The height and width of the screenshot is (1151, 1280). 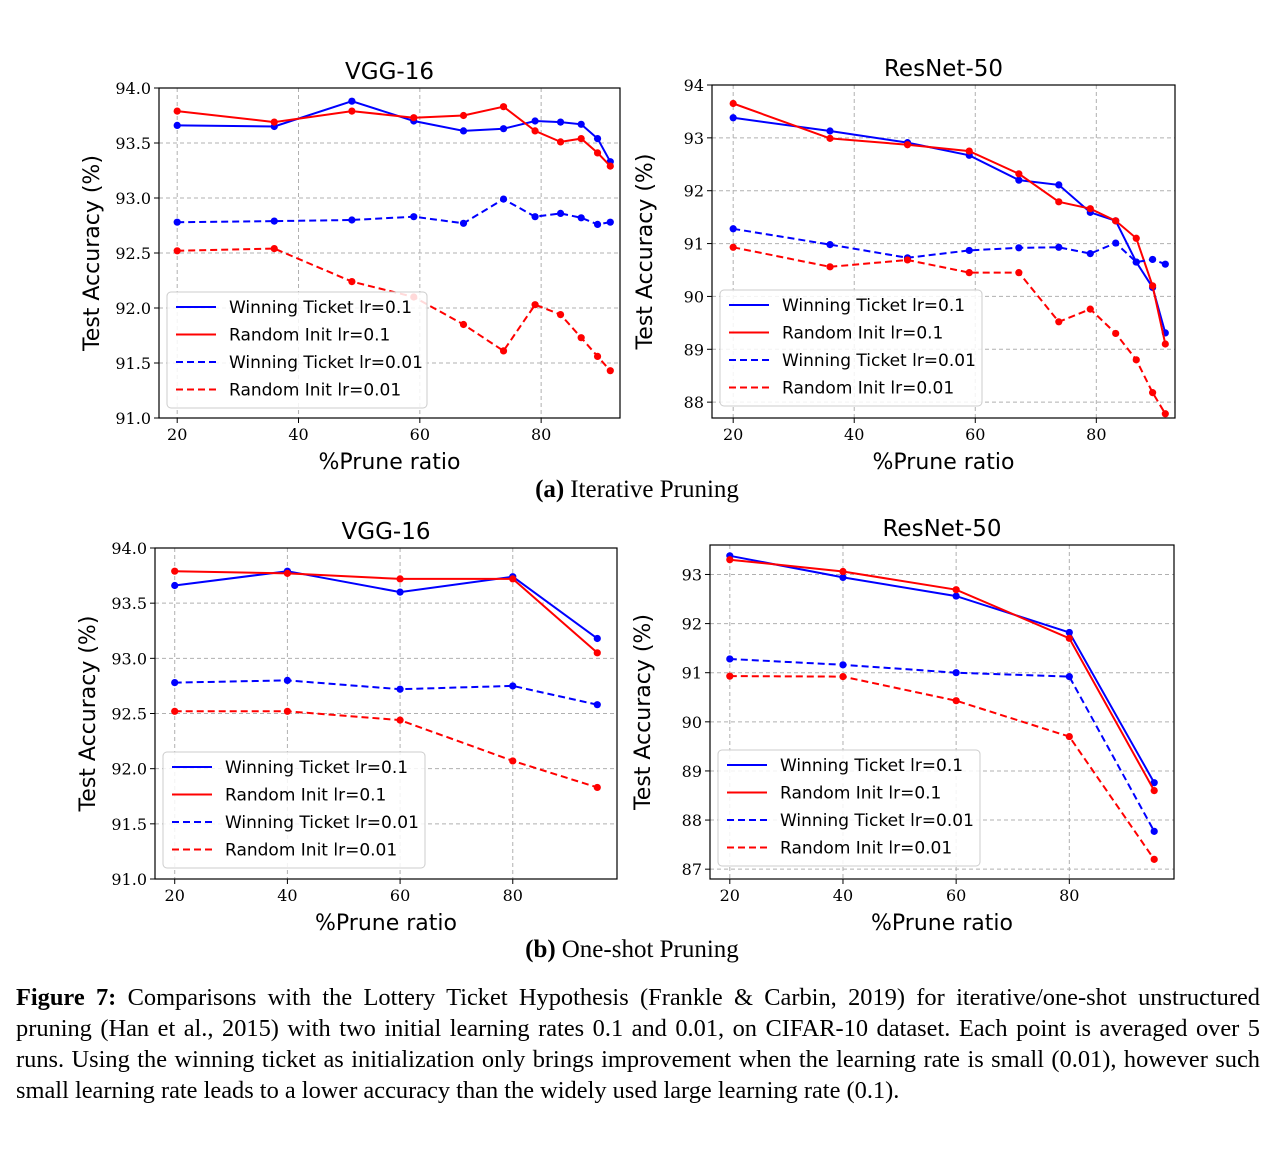 What do you see at coordinates (868, 389) in the screenshot?
I see `chart-2-legend-label: Random Init lr=0.01` at bounding box center [868, 389].